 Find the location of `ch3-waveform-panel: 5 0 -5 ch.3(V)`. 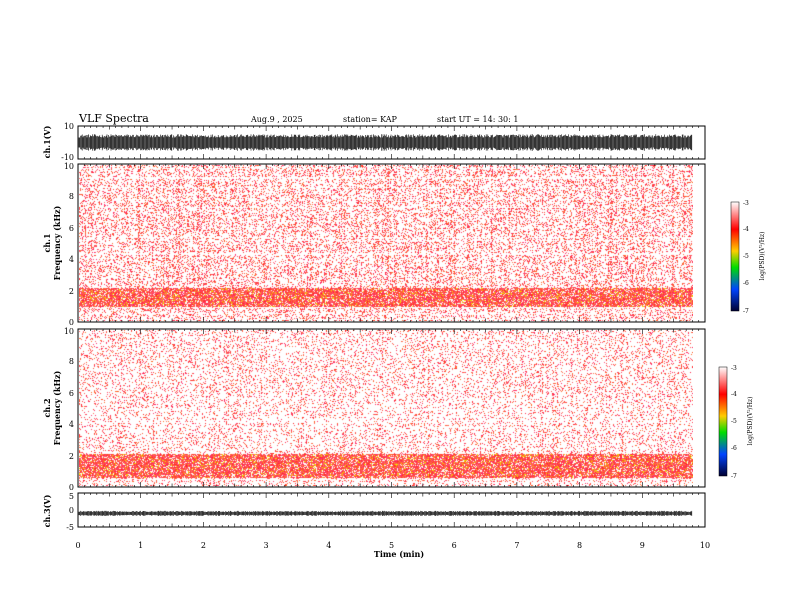

ch3-waveform-panel: 5 0 -5 ch.3(V) is located at coordinates (374, 512).